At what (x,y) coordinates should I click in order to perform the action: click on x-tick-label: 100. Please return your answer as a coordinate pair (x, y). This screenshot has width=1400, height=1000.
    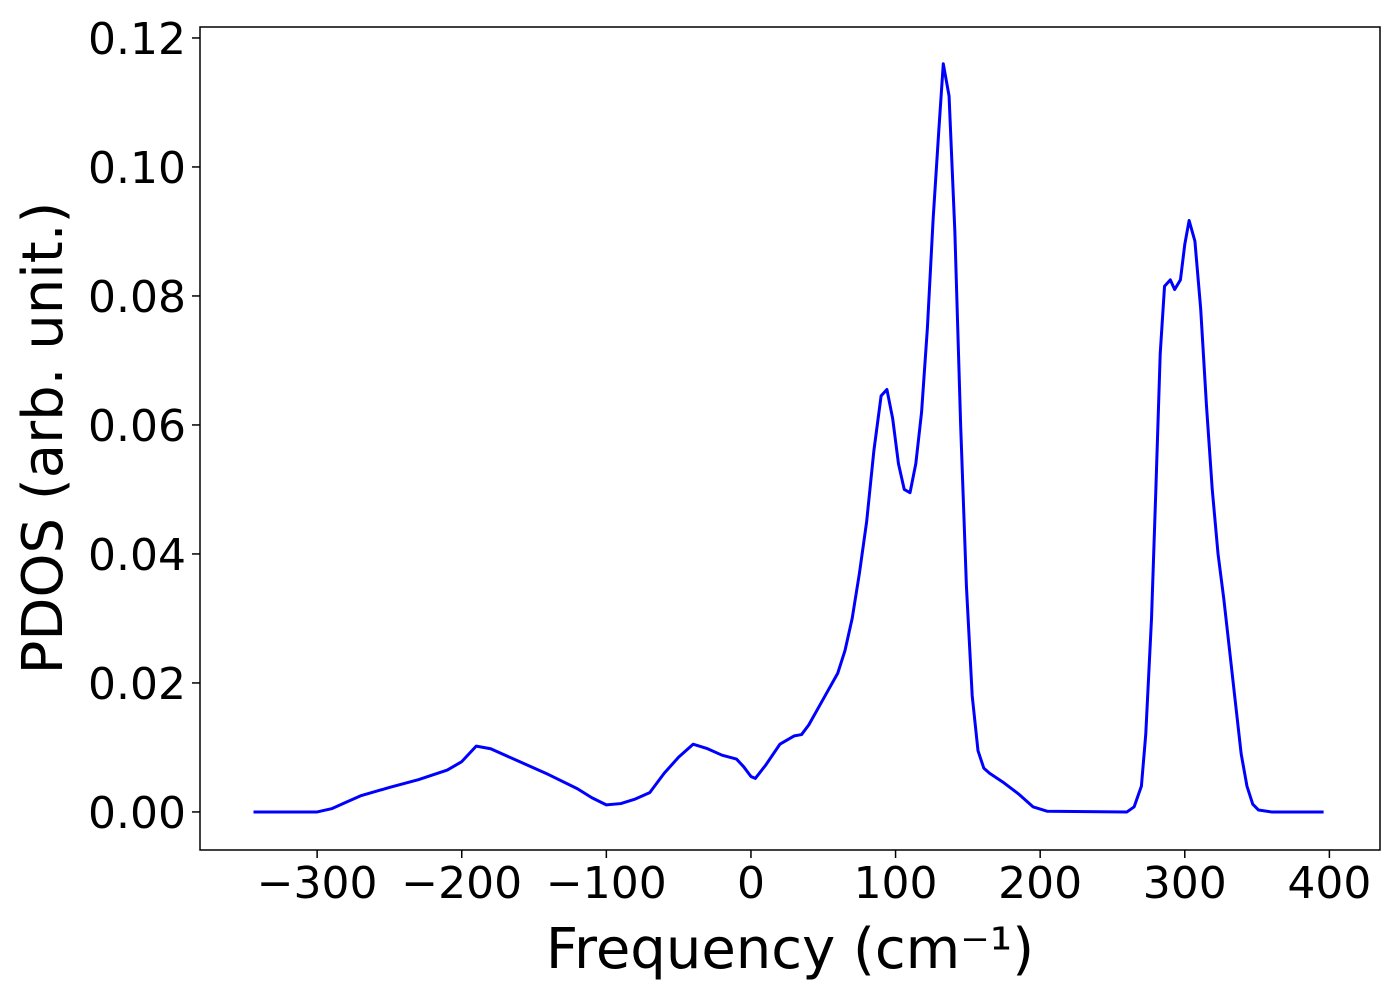
    Looking at the image, I should click on (896, 883).